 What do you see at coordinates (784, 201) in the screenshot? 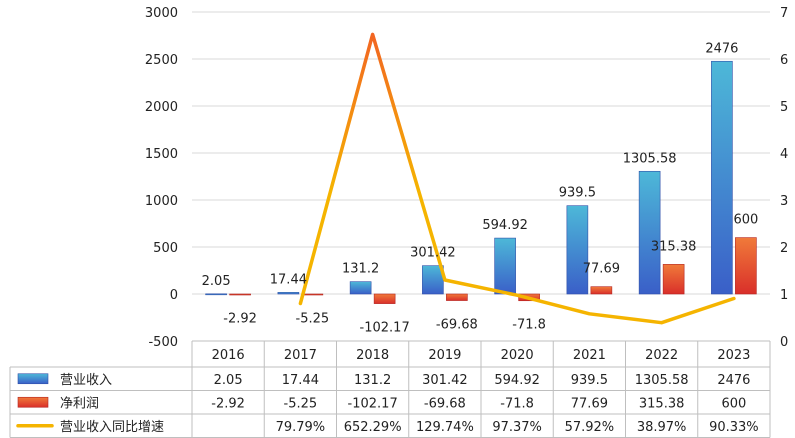
I see `right-tick-label: 3` at bounding box center [784, 201].